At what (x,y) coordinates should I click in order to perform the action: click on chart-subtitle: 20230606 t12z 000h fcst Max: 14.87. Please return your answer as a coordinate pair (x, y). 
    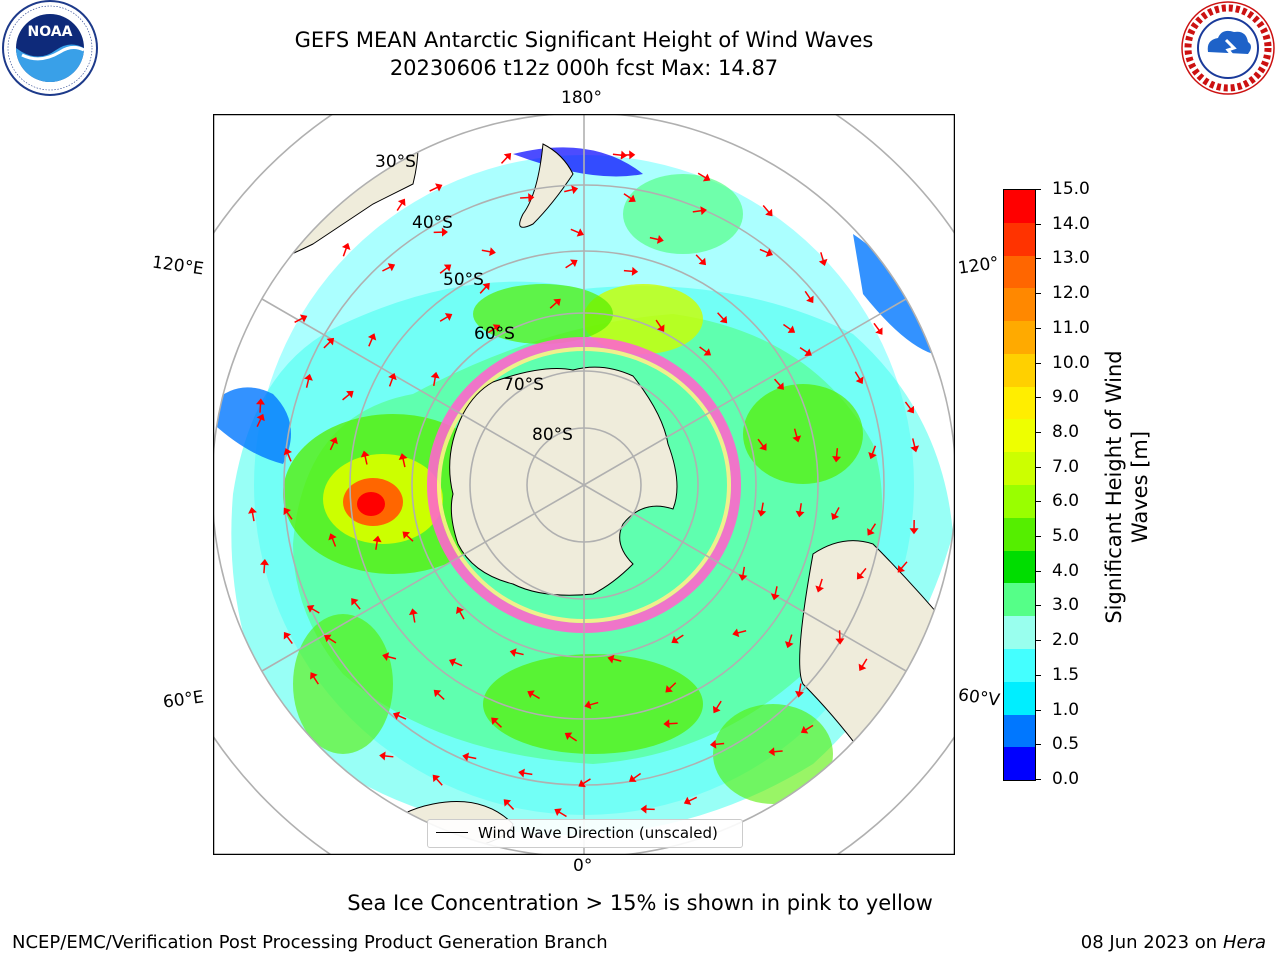
    Looking at the image, I should click on (584, 68).